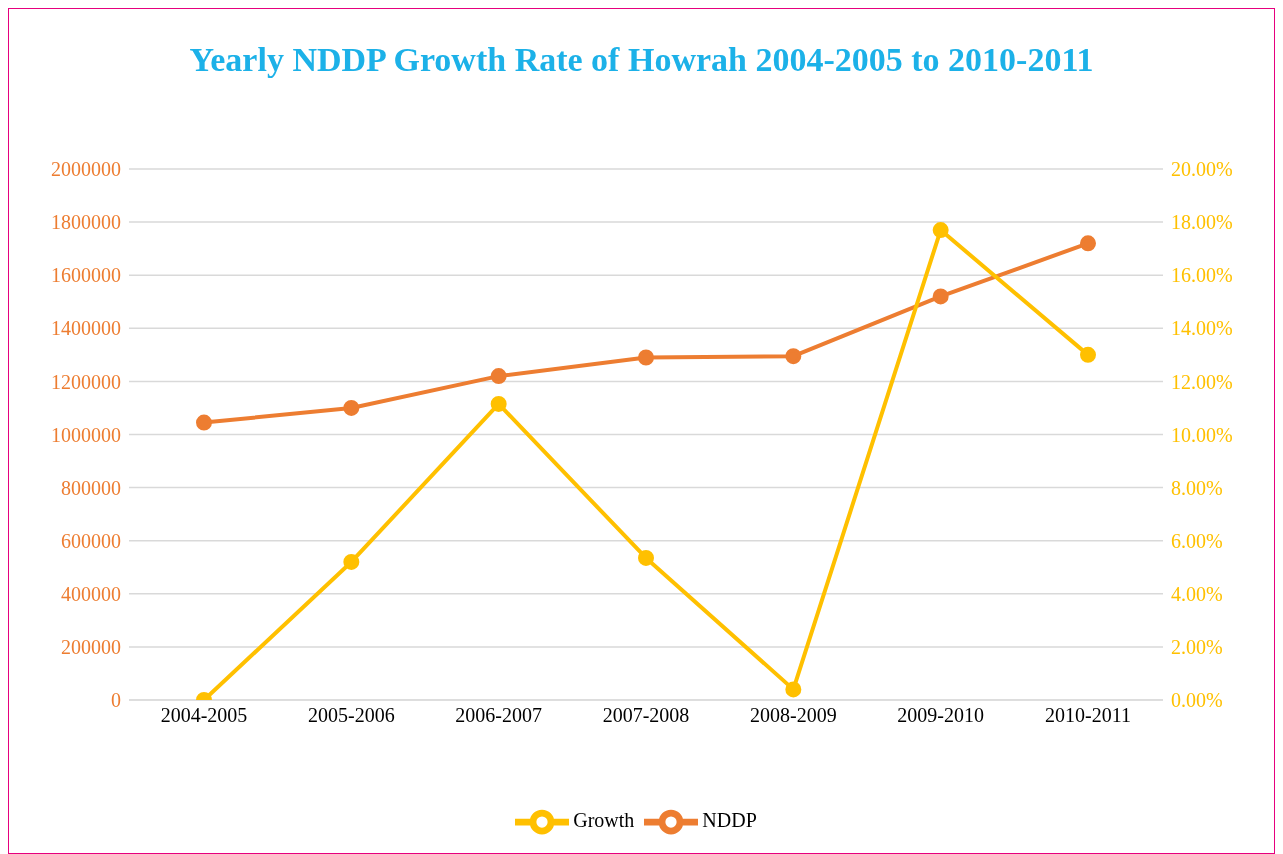 This screenshot has height=854, width=1283. Describe the element at coordinates (86, 275) in the screenshot. I see `y-tick-label: 1600000` at that location.